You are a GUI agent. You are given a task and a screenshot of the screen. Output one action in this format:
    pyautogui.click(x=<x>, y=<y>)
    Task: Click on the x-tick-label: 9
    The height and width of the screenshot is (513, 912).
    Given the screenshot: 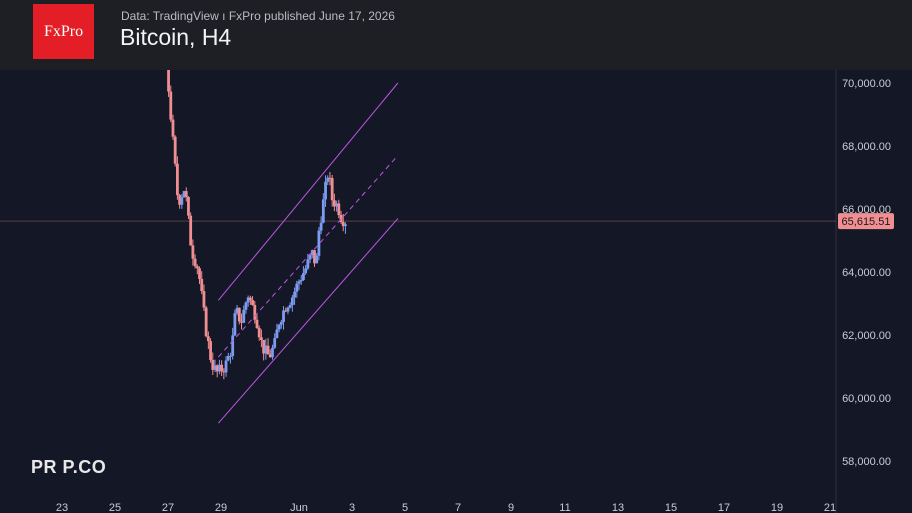 What is the action you would take?
    pyautogui.click(x=511, y=507)
    